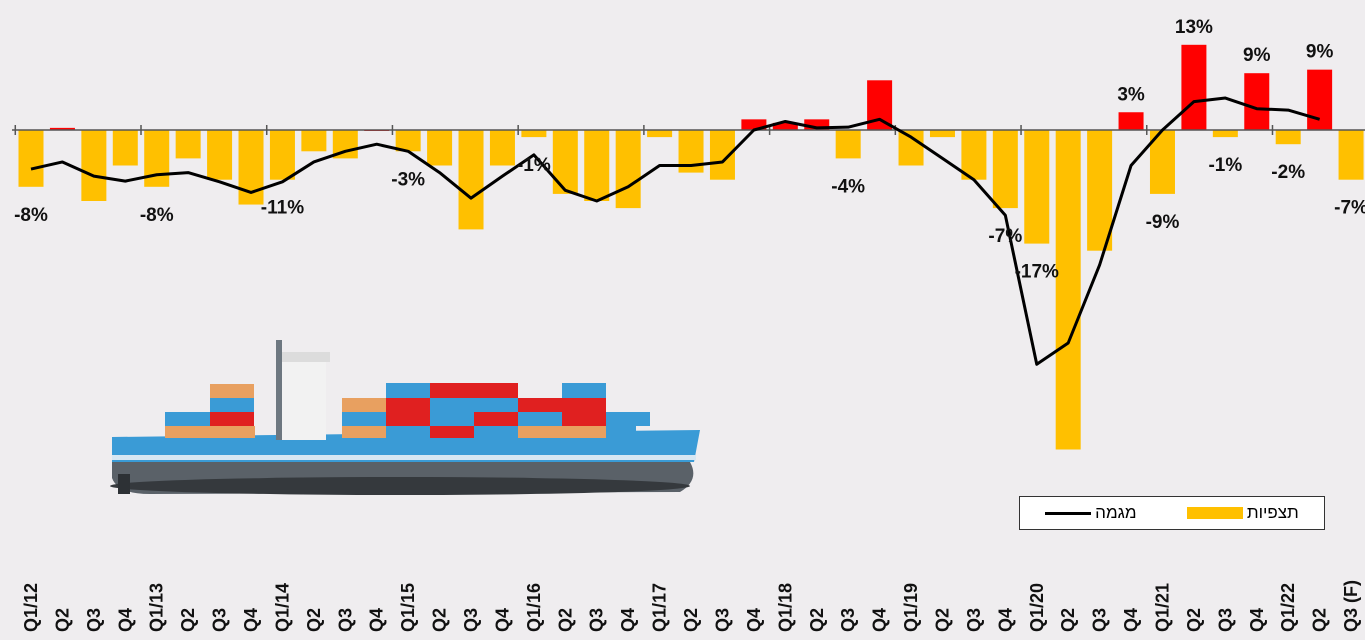 The width and height of the screenshot is (1365, 640). I want to click on data-label-36: -9%, so click(1163, 222).